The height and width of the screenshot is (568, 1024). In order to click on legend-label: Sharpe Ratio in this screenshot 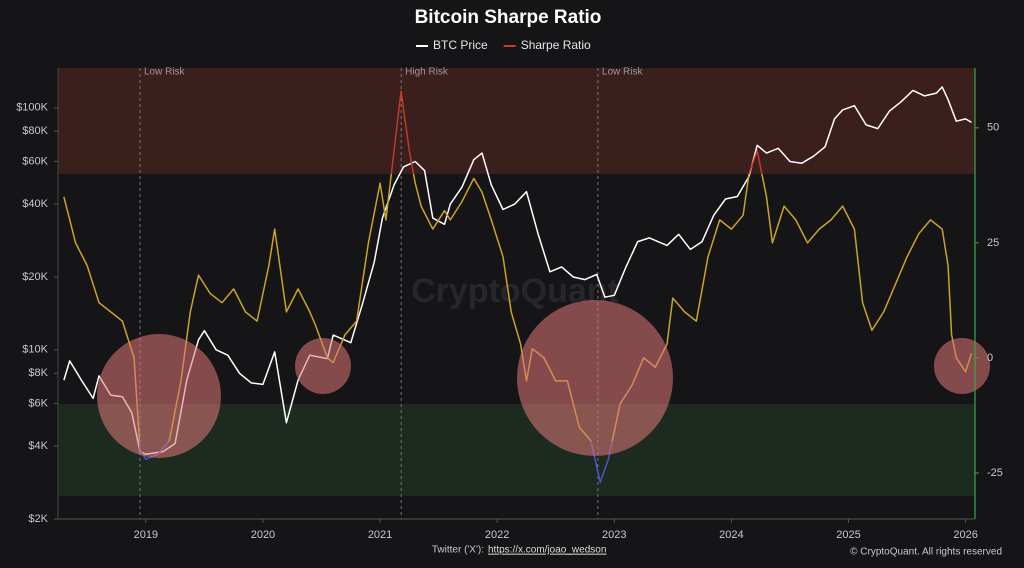, I will do `click(556, 45)`.